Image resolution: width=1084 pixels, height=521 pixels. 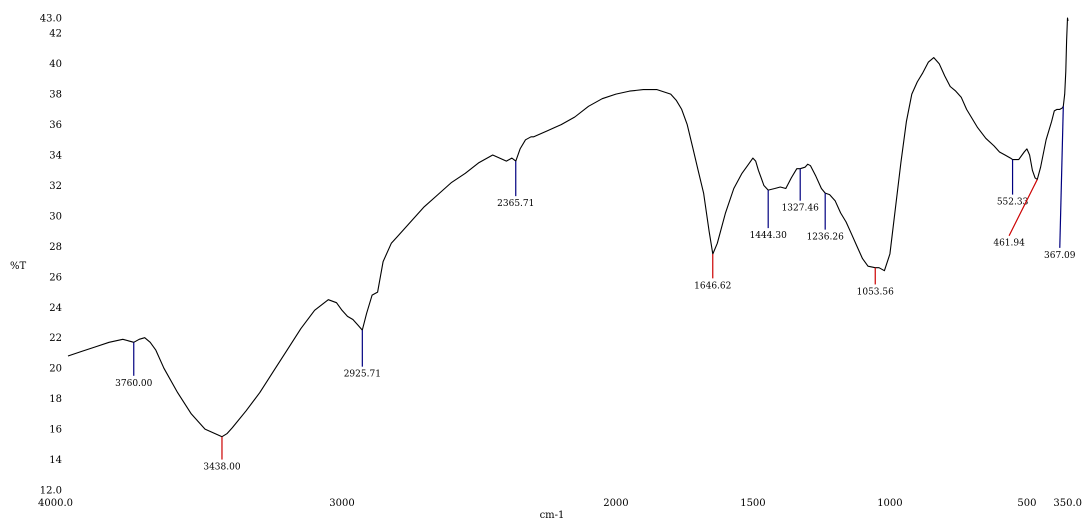 What do you see at coordinates (615, 503) in the screenshot?
I see `x-tick-label: 2000` at bounding box center [615, 503].